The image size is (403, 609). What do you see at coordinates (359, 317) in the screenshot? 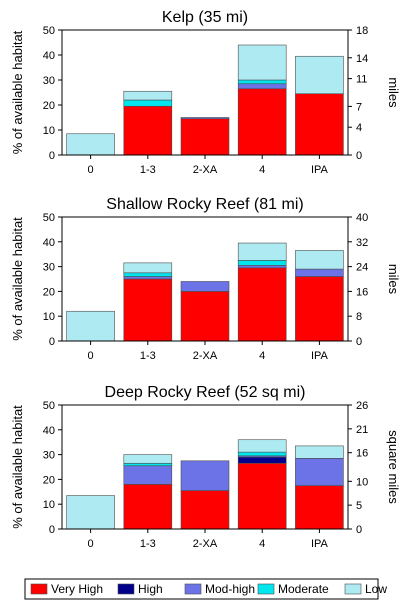
I see `y2-tick-label: 8` at bounding box center [359, 317].